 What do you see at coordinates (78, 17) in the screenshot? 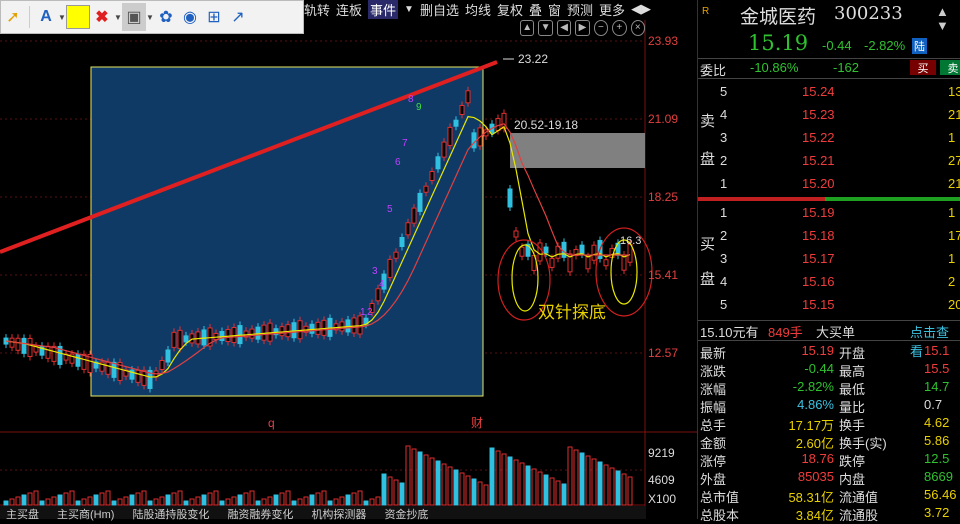
I see `color-swatch` at bounding box center [78, 17].